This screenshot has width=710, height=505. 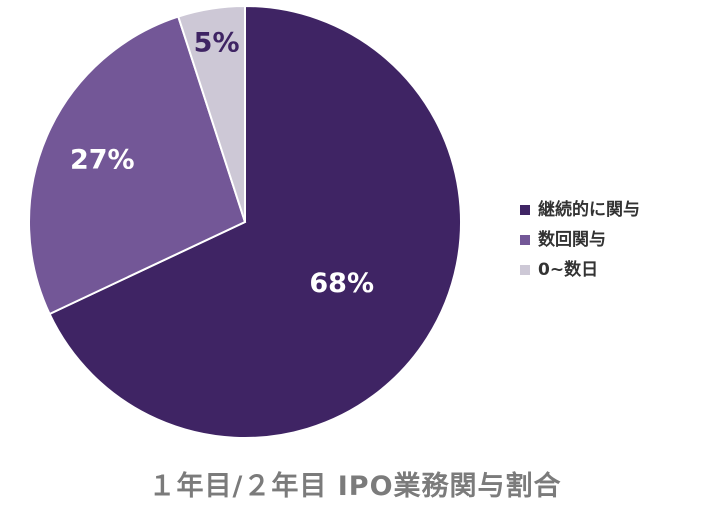 I want to click on legend-label-1: 継続的に関与, so click(x=589, y=209).